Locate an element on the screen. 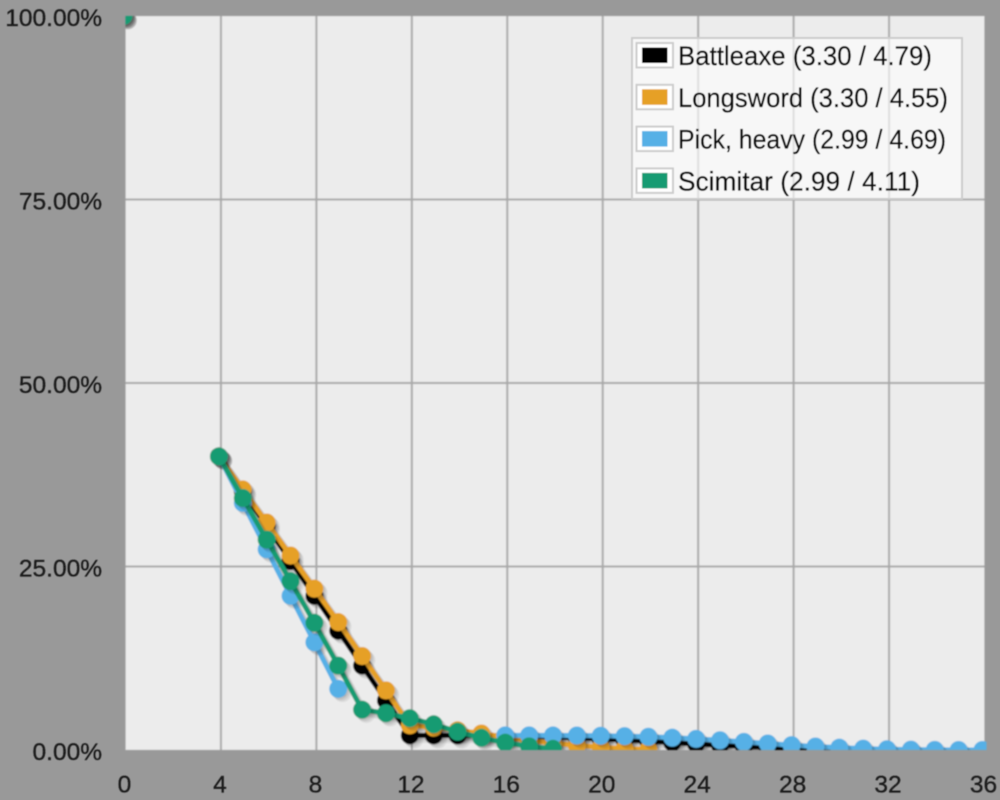  svg-text: 0 is located at coordinates (125, 785).